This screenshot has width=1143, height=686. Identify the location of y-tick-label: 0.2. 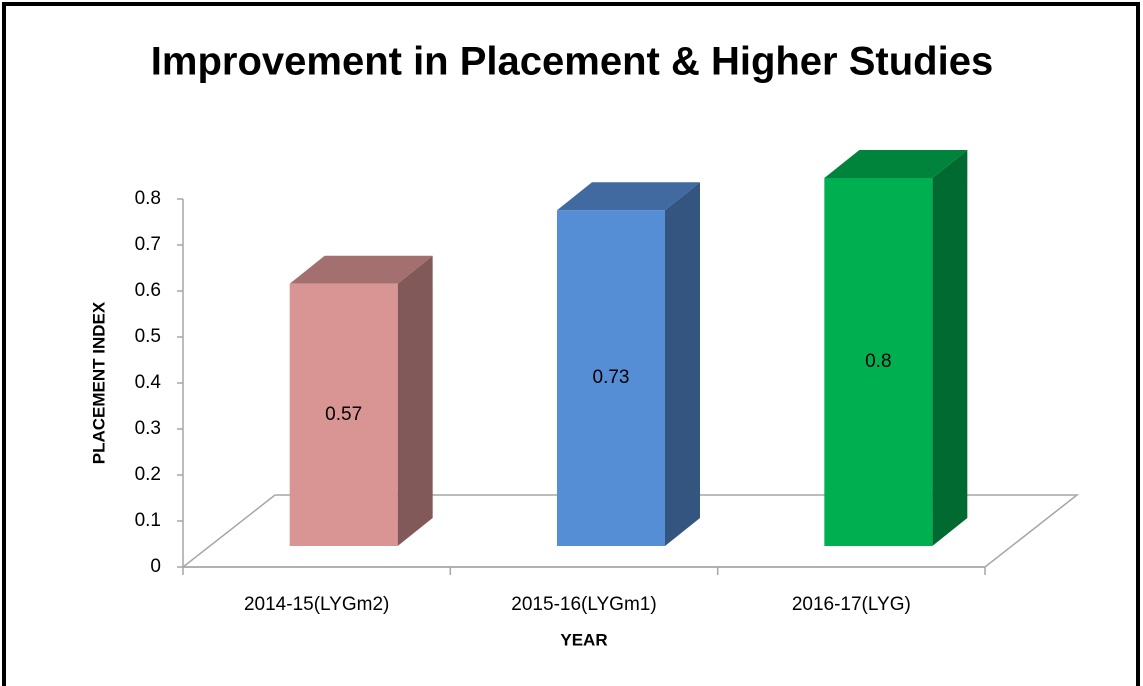
(148, 474).